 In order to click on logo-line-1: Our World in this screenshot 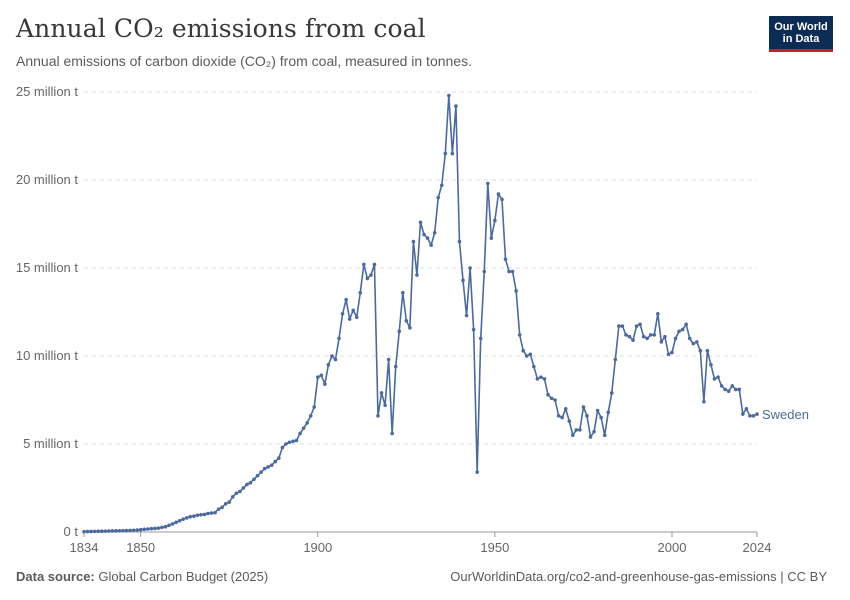, I will do `click(801, 27)`.